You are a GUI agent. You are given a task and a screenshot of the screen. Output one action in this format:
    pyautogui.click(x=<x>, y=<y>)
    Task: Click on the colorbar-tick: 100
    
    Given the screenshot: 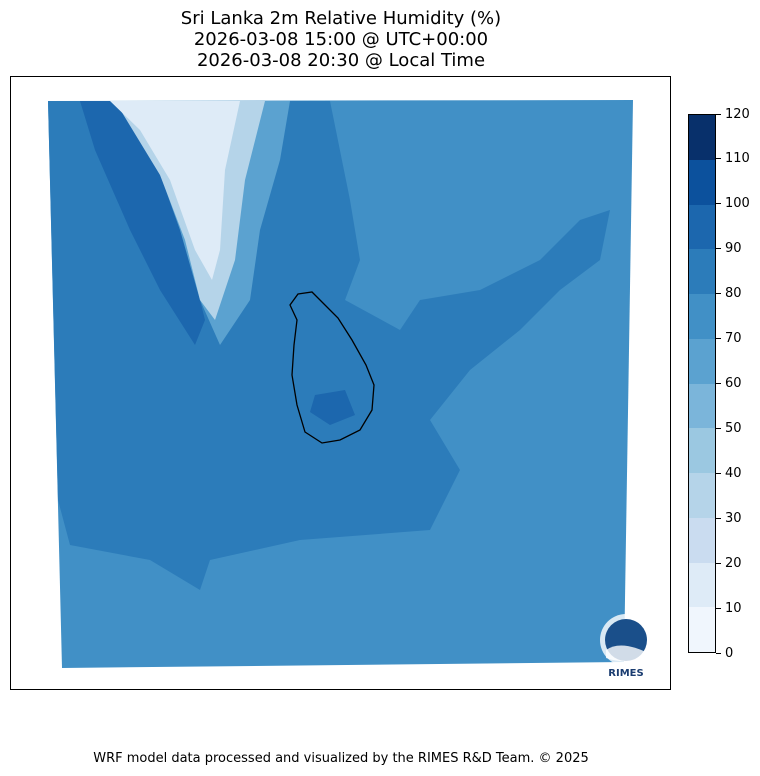 What is the action you would take?
    pyautogui.click(x=733, y=204)
    